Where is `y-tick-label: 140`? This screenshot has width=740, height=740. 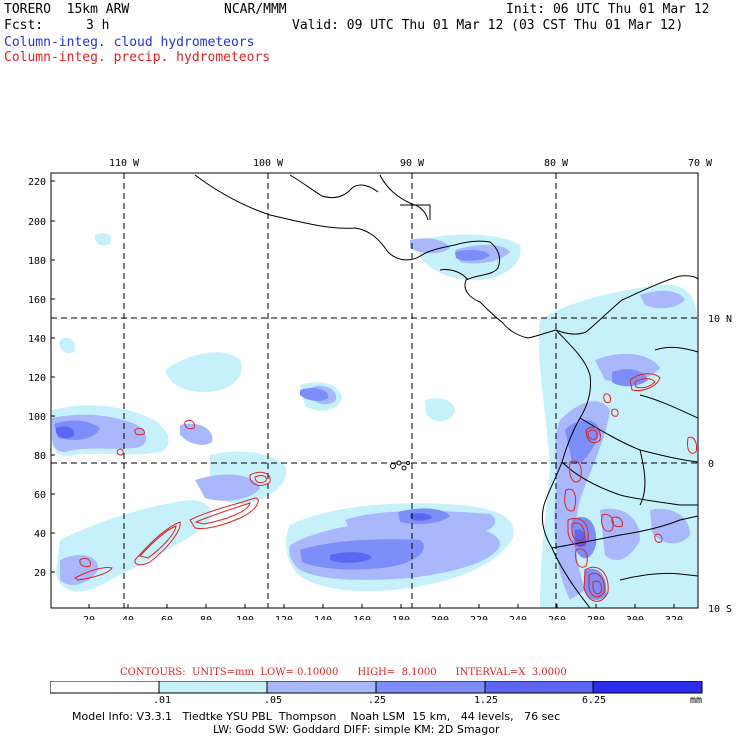 y-tick-label: 140 is located at coordinates (37, 339).